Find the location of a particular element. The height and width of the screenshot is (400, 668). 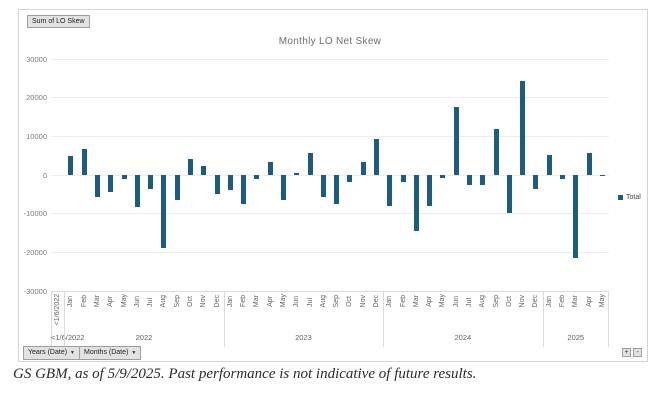

value-field-button: Sum of LO Skew is located at coordinates (58, 21).